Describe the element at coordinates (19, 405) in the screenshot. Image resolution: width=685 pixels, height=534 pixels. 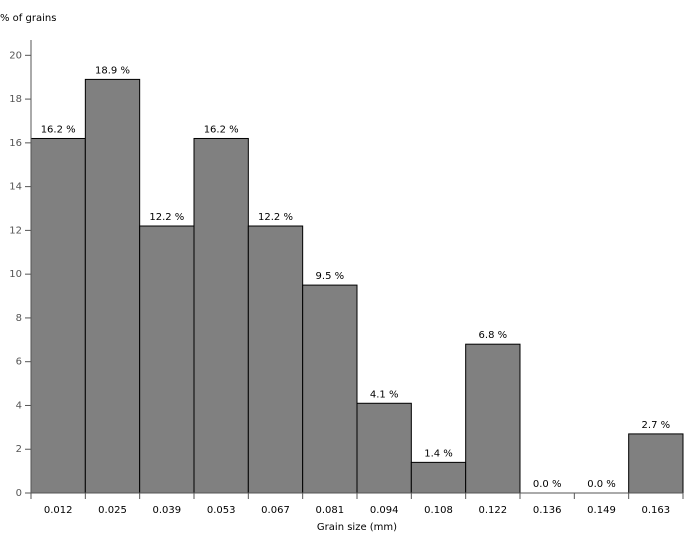
I see `y-tick-label: 4` at that location.